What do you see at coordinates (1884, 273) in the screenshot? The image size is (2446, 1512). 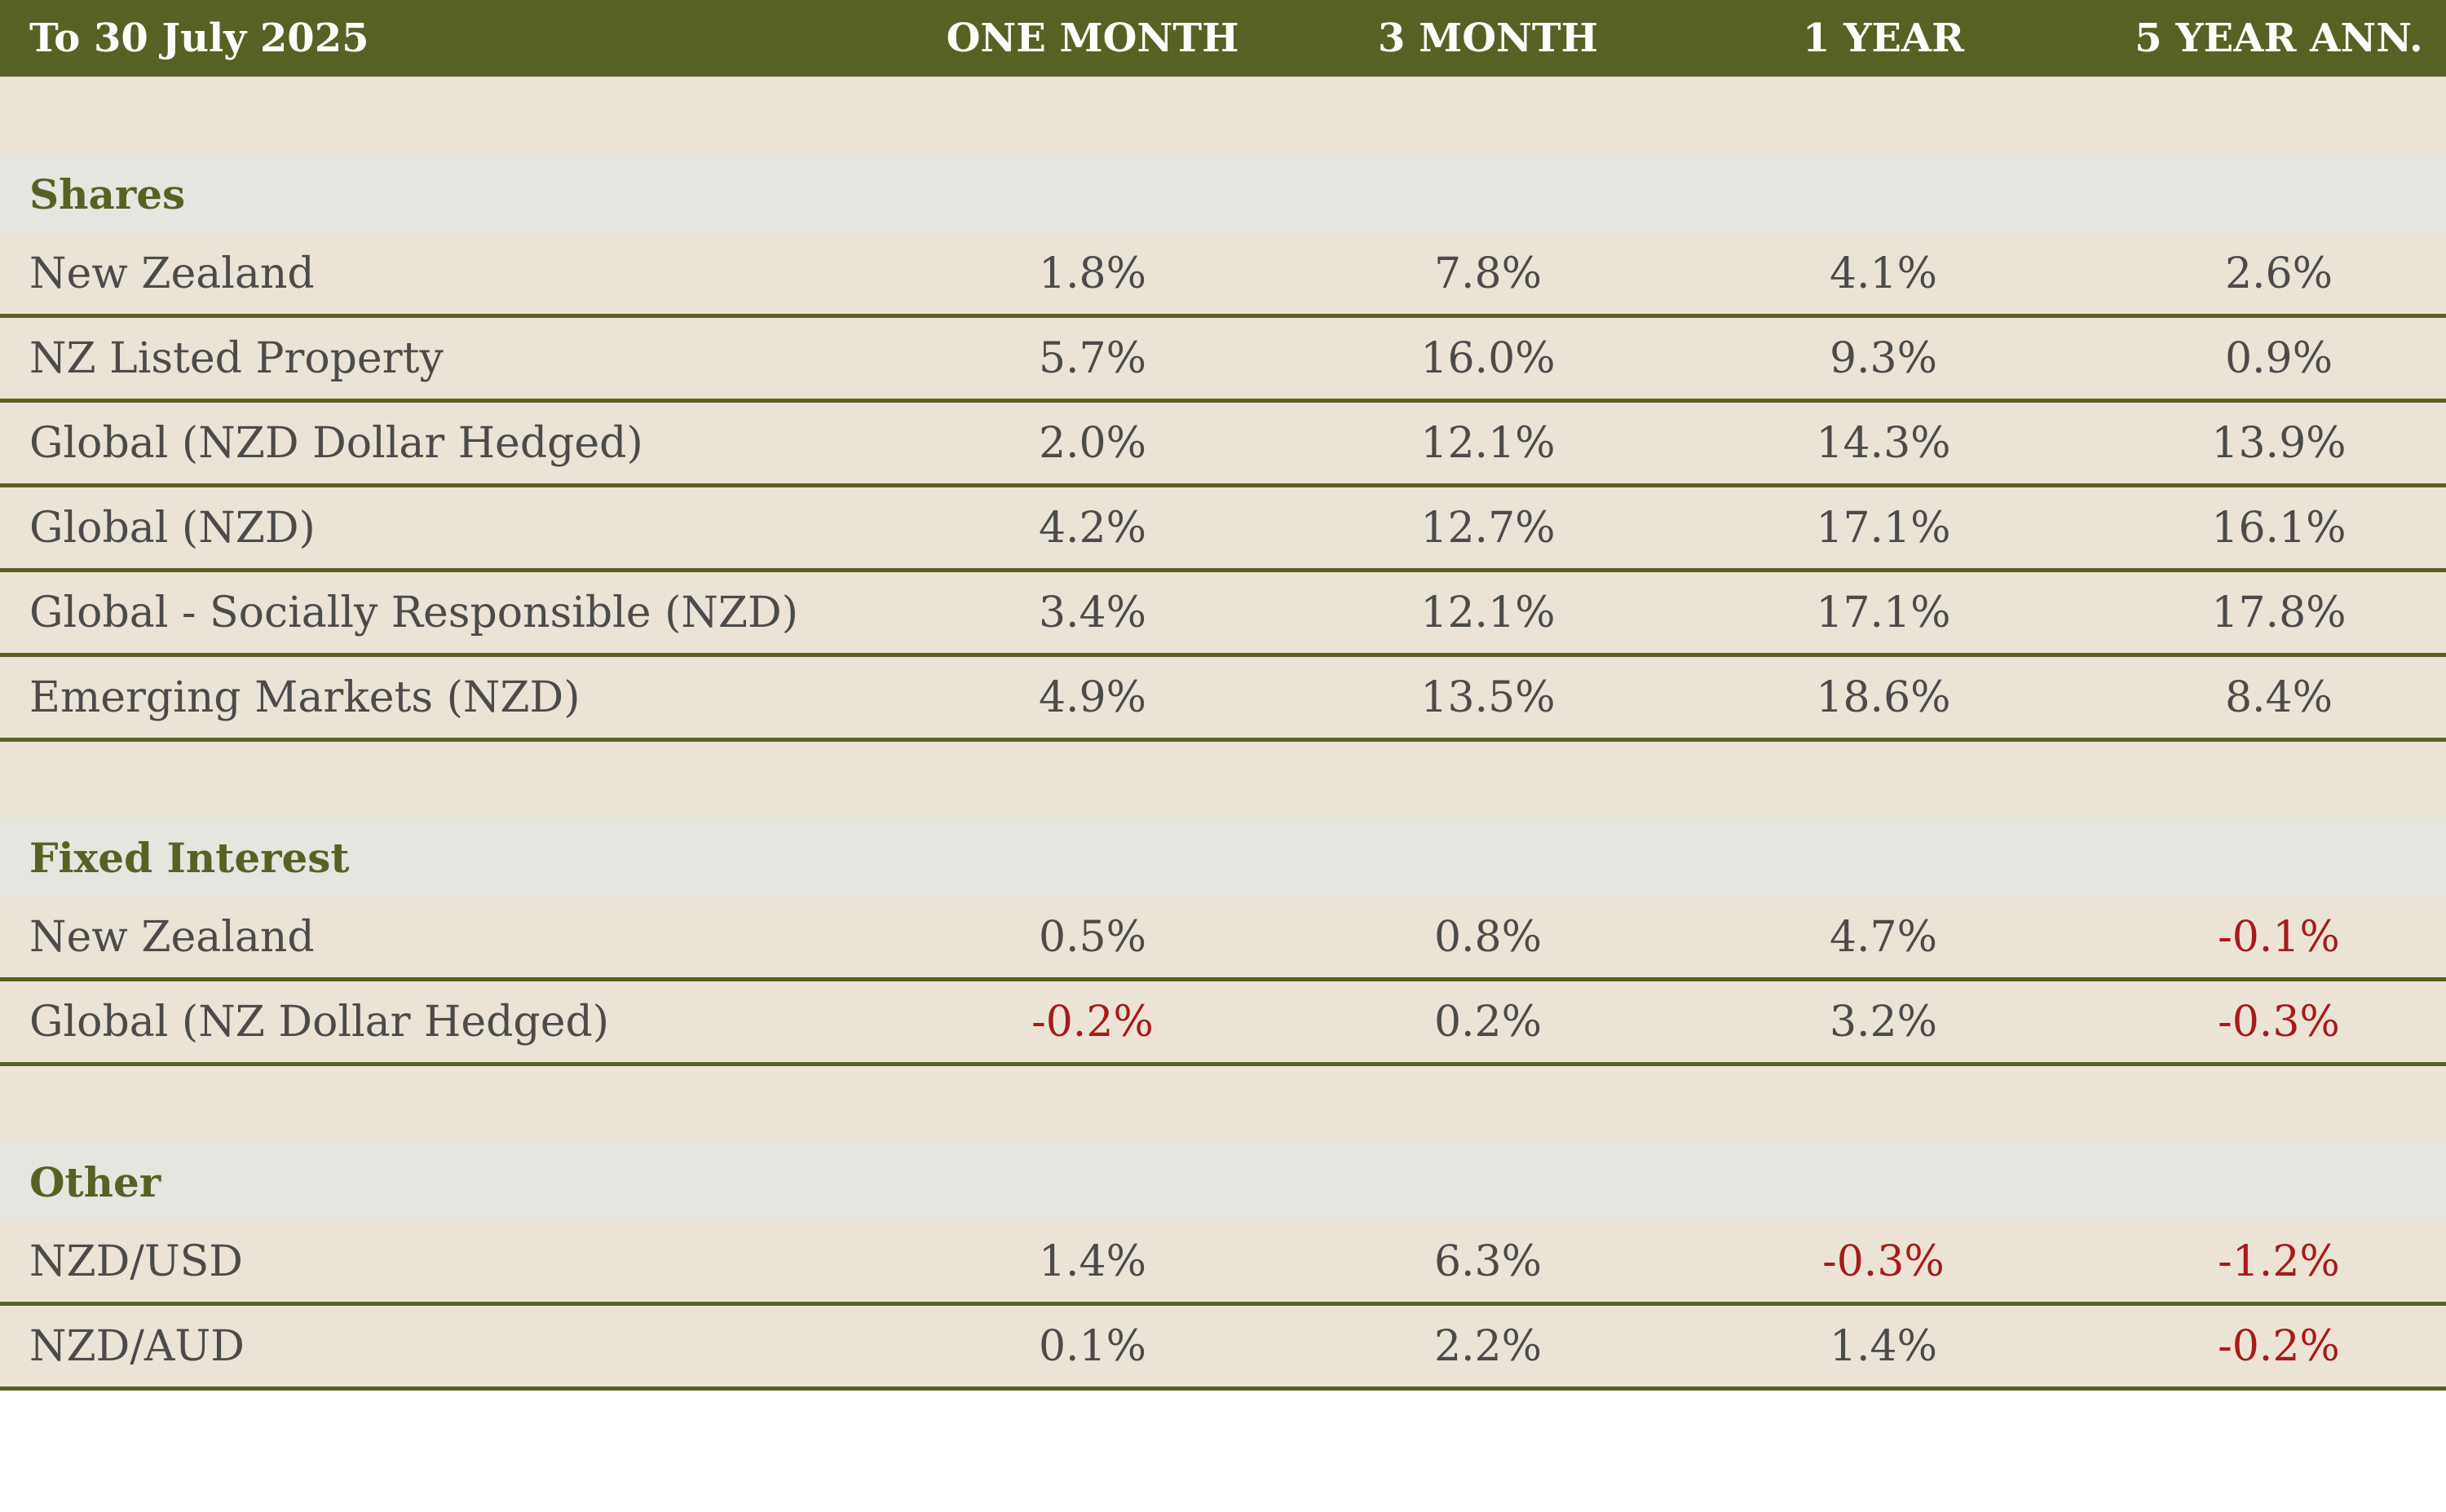 I see `value-1-year: 4.1%` at bounding box center [1884, 273].